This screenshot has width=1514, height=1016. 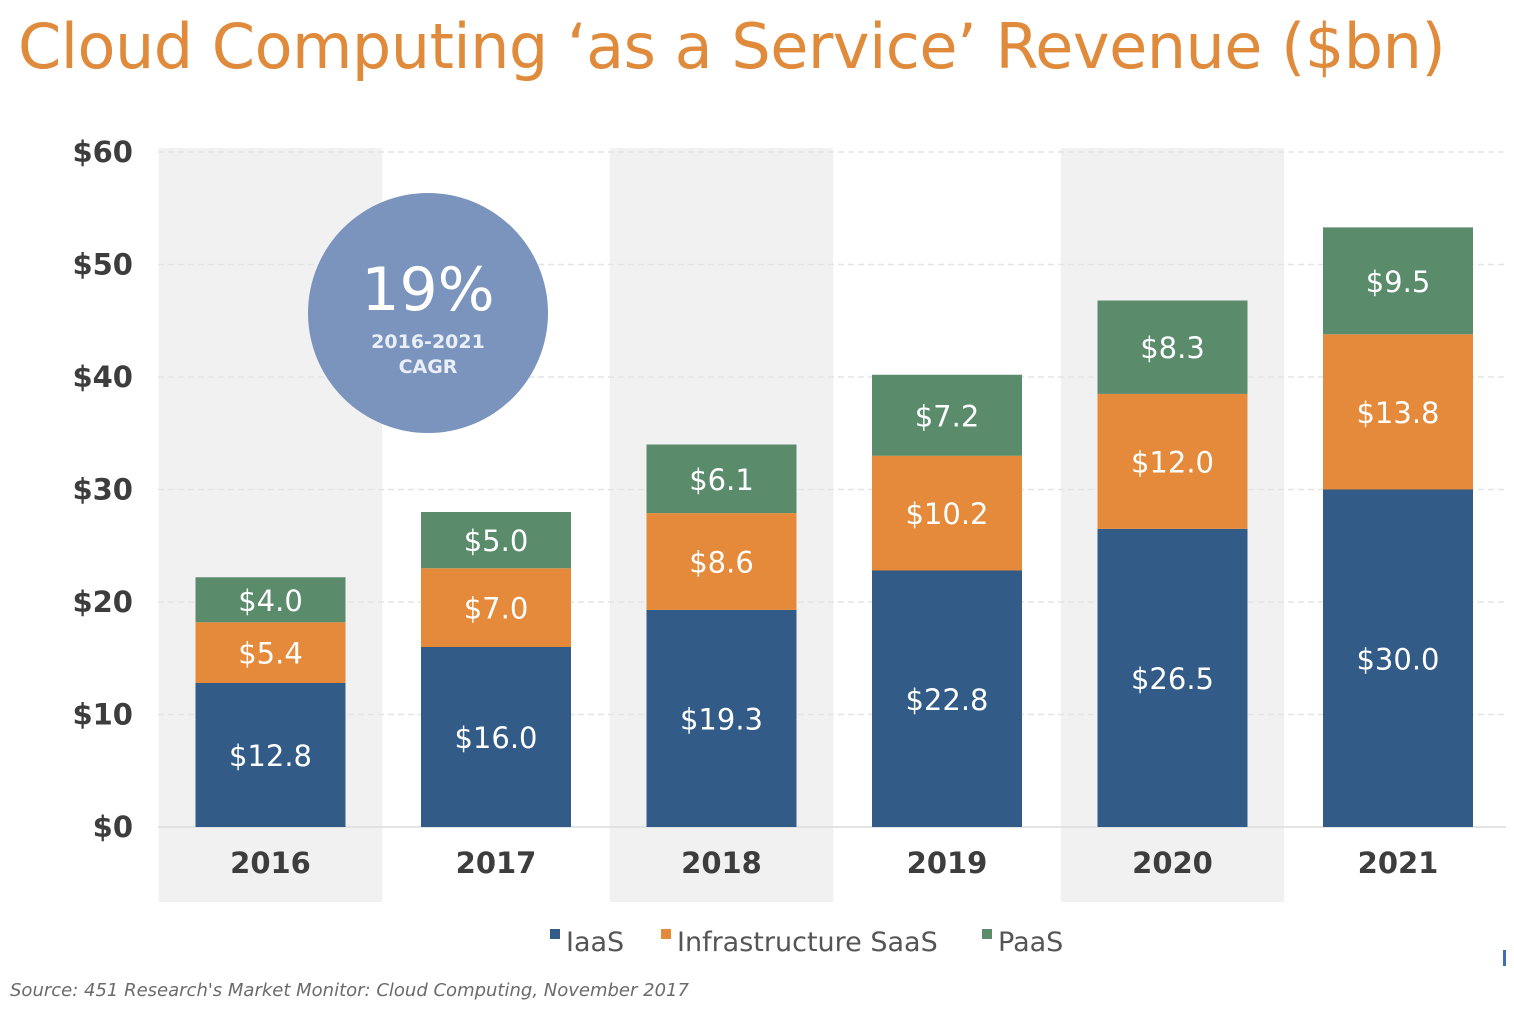 I want to click on data-label-saas: $5.4, so click(x=270, y=654).